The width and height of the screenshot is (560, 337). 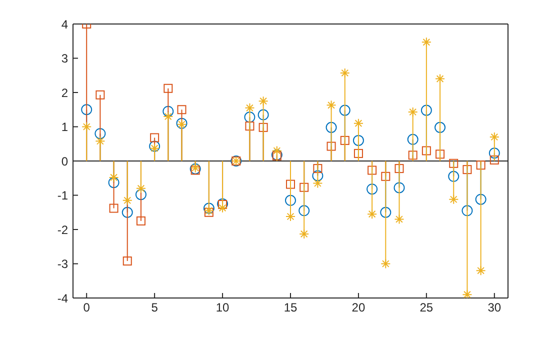 I want to click on y-tick-label: -4, so click(x=62, y=298).